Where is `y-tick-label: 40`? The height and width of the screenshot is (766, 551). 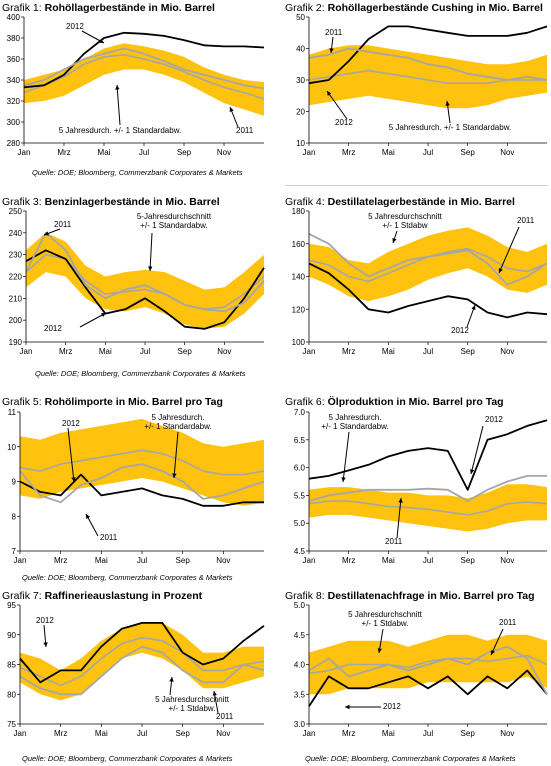
y-tick-label: 40 is located at coordinates (300, 49).